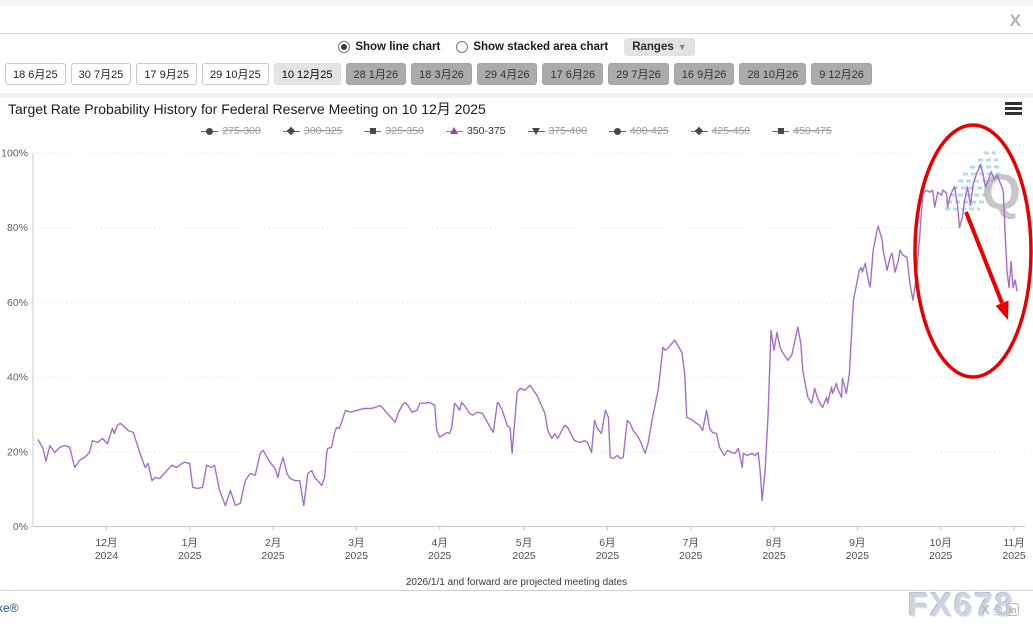  What do you see at coordinates (440, 549) in the screenshot?
I see `x-axis-label: 4月 2025` at bounding box center [440, 549].